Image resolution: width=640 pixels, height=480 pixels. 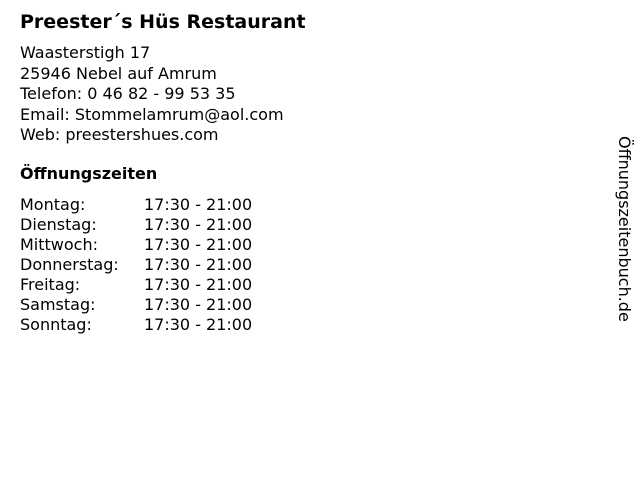 What do you see at coordinates (69, 264) in the screenshot?
I see `day: Donnerstag:` at bounding box center [69, 264].